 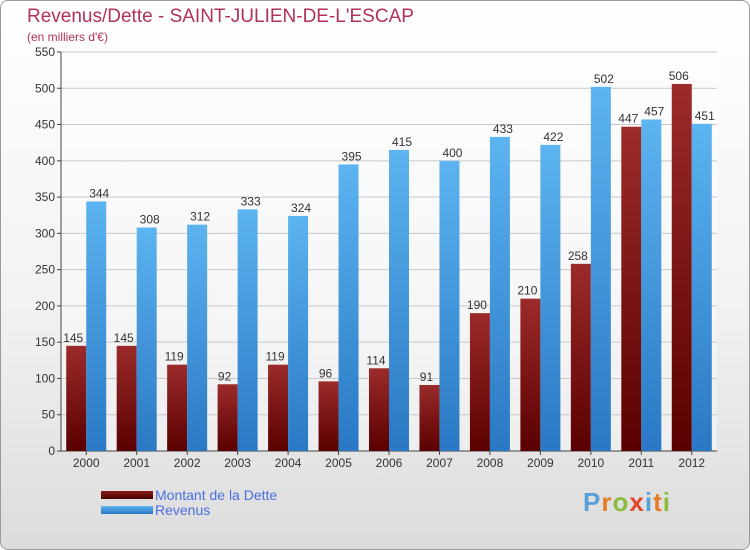 What do you see at coordinates (49, 415) in the screenshot?
I see `y-tick-label: 50` at bounding box center [49, 415].